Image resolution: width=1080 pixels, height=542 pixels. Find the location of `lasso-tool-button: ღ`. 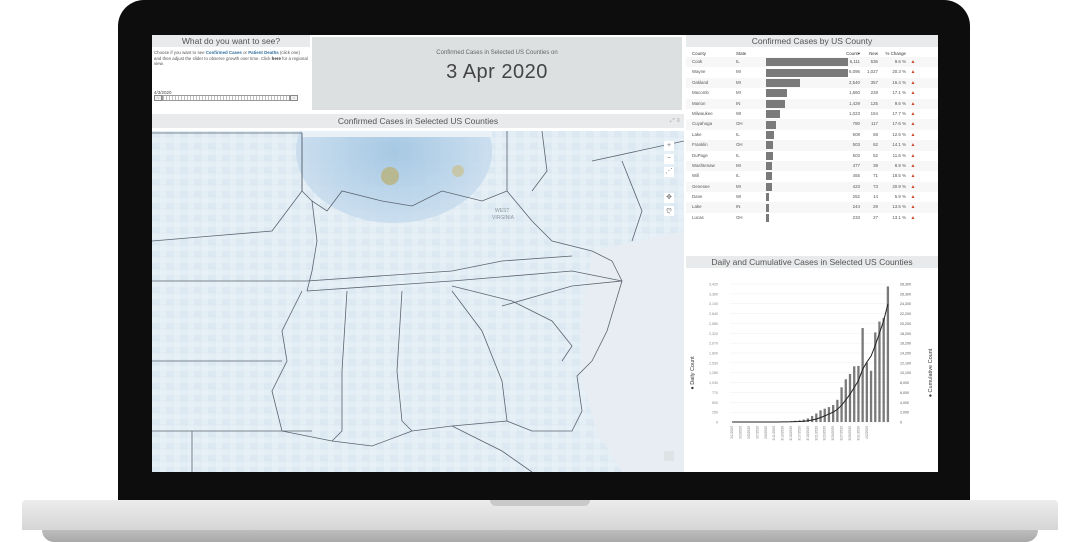

lasso-tool-button: ღ is located at coordinates (669, 211).